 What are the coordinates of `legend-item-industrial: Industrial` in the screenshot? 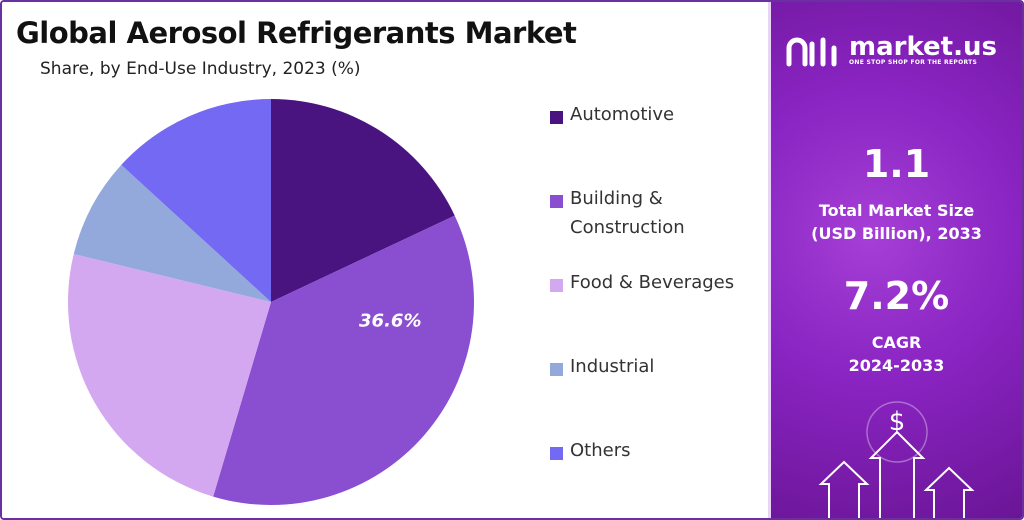 It's located at (655, 368).